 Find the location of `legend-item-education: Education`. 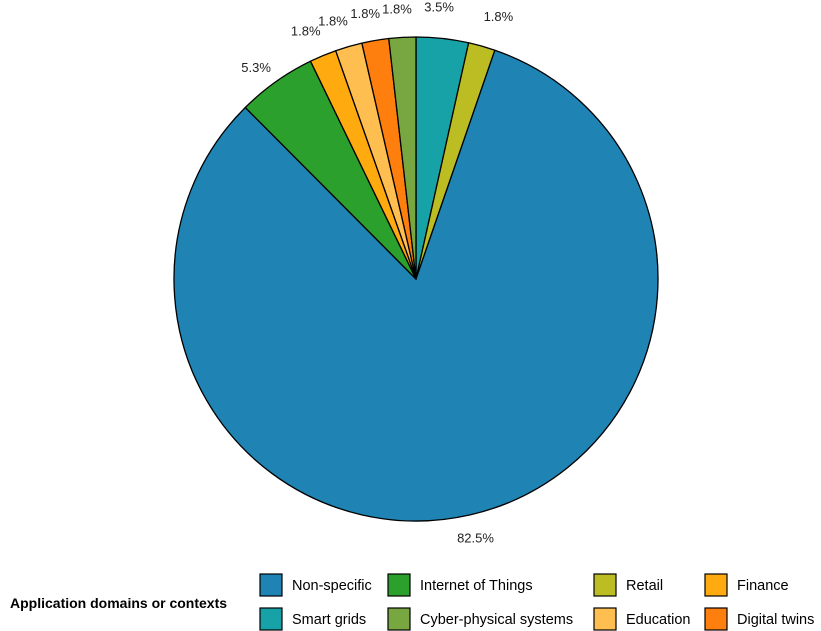

legend-item-education: Education is located at coordinates (642, 619).